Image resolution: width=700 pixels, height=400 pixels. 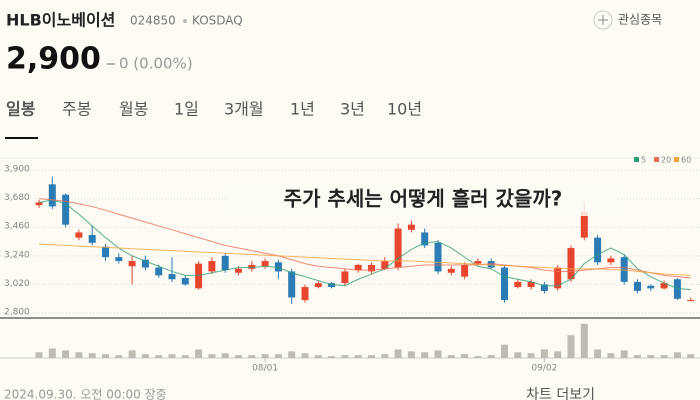 What do you see at coordinates (544, 369) in the screenshot?
I see `x-tick-label: 09/02` at bounding box center [544, 369].